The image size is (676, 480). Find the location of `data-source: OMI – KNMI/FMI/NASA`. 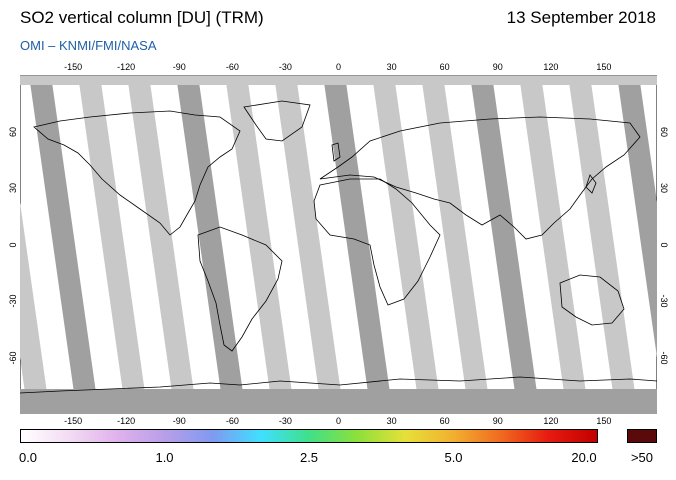

data-source: OMI – KNMI/FMI/NASA is located at coordinates (88, 45).